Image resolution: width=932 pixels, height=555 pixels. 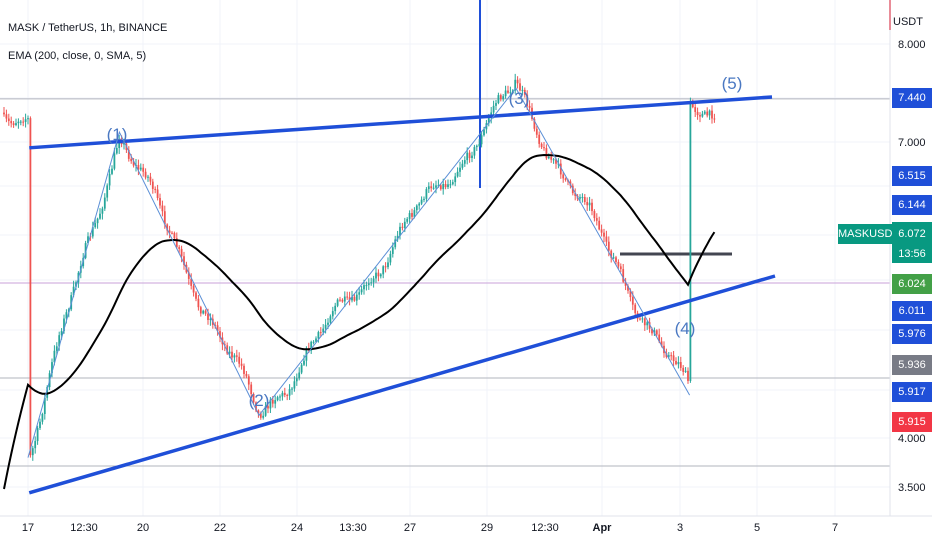 I want to click on wave-label: (2), so click(x=259, y=400).